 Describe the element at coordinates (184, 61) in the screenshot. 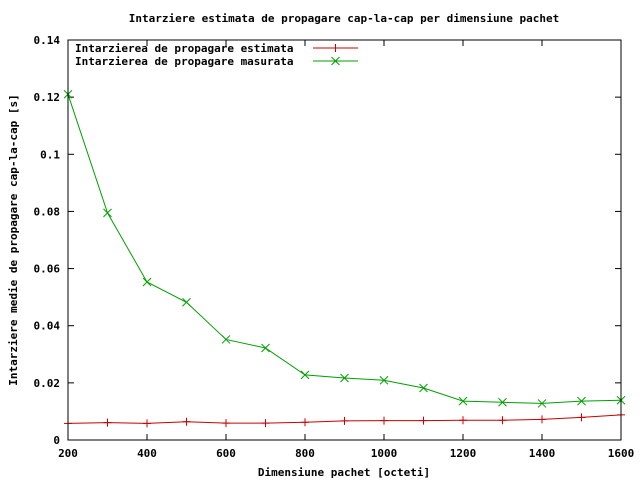

I see `legend-label: Intarzierea de propagare masurata` at that location.